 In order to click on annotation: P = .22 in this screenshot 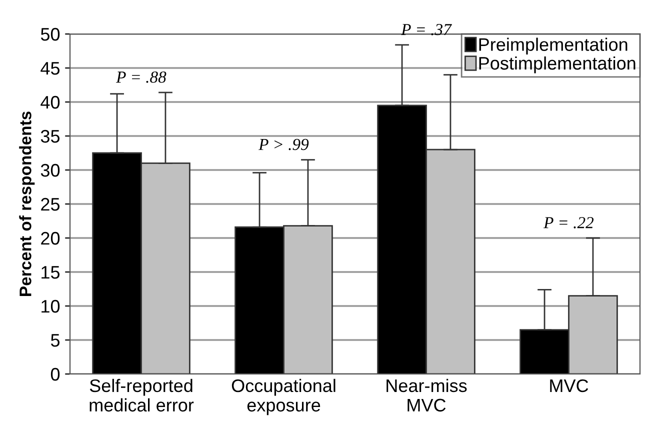, I will do `click(569, 222)`.